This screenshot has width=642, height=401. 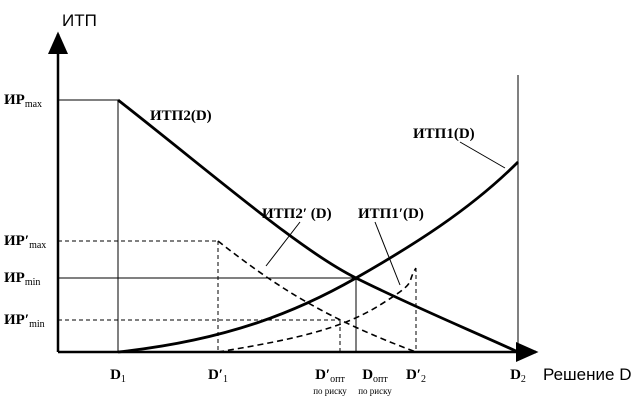 I want to click on y-title: ИТП, so click(x=79, y=20).